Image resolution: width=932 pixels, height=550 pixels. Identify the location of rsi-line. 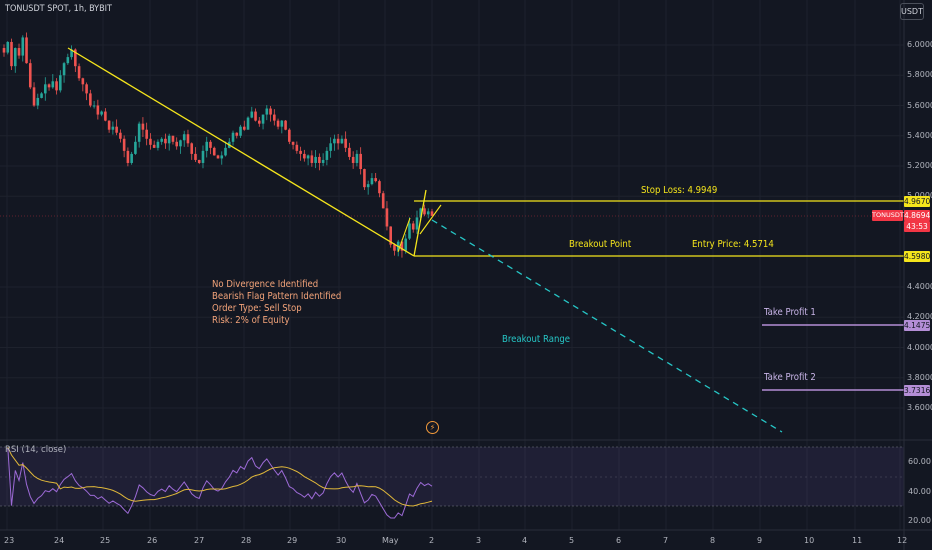
(220, 483).